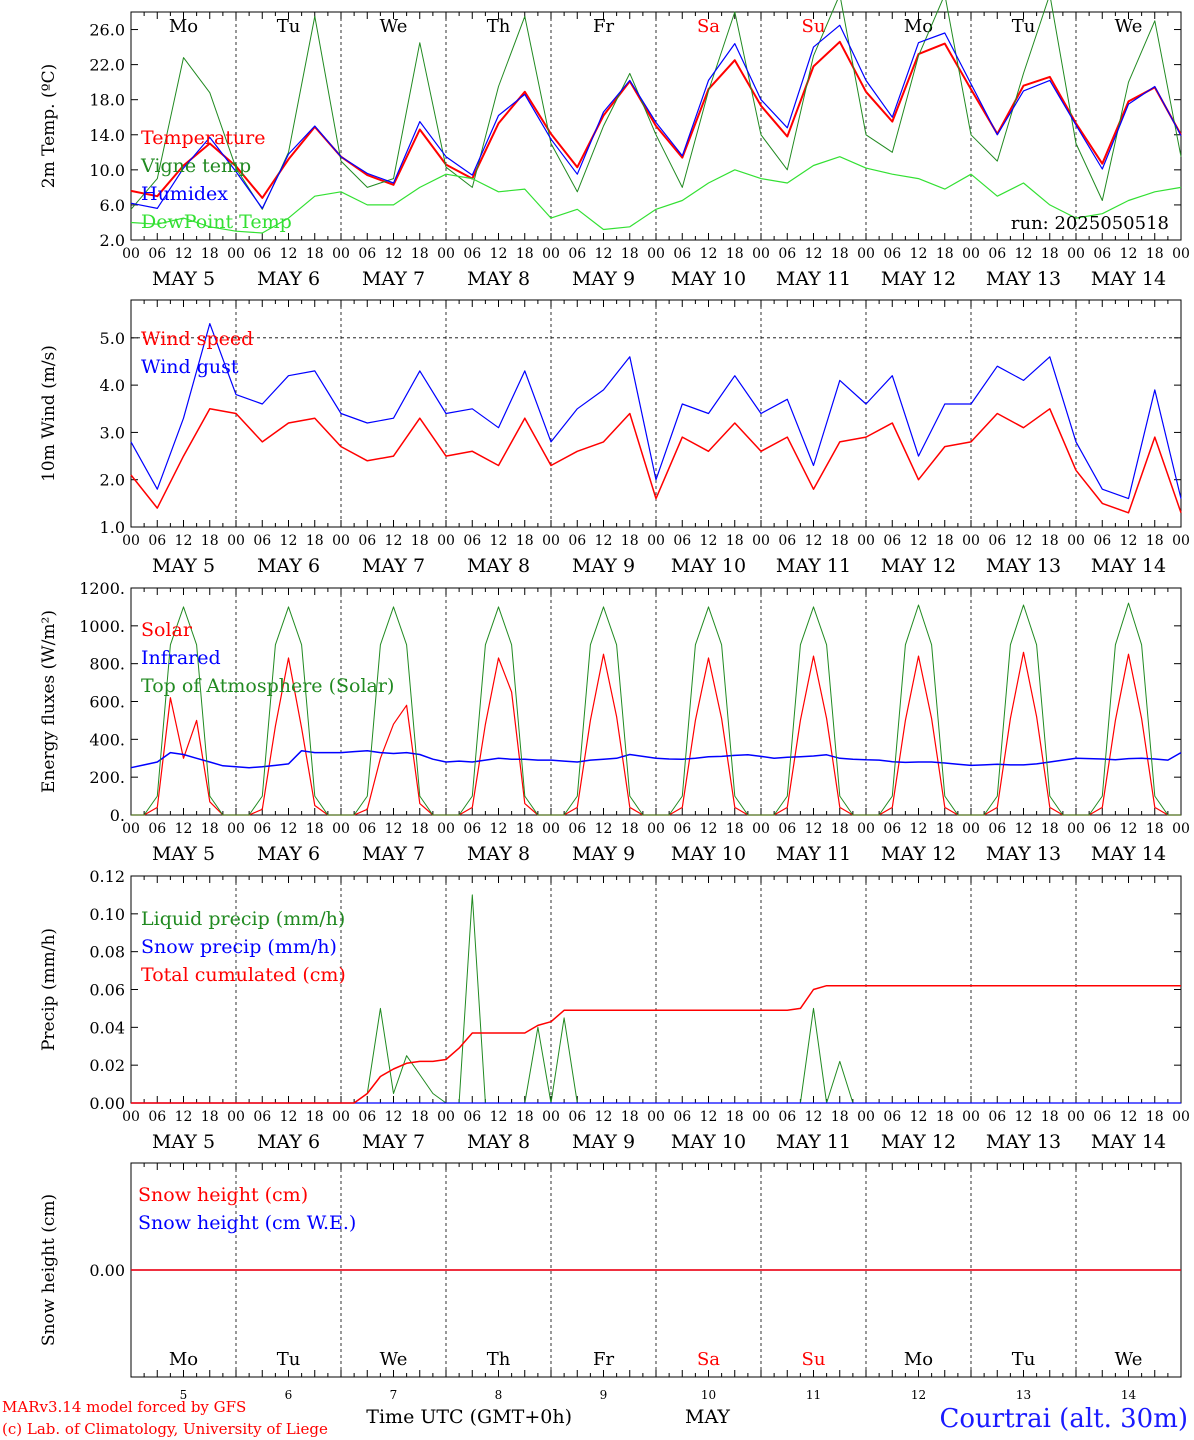 The image size is (1194, 1440). I want to click on wind-ytick-label: 1.0, so click(112, 527).